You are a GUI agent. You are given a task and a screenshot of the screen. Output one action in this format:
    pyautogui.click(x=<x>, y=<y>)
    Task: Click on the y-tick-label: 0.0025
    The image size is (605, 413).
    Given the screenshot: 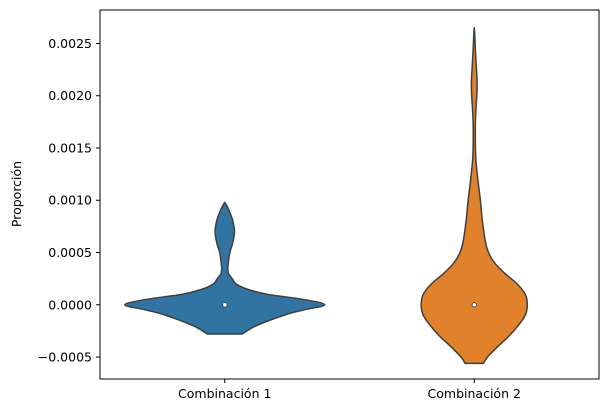 What is the action you would take?
    pyautogui.click(x=70, y=43)
    